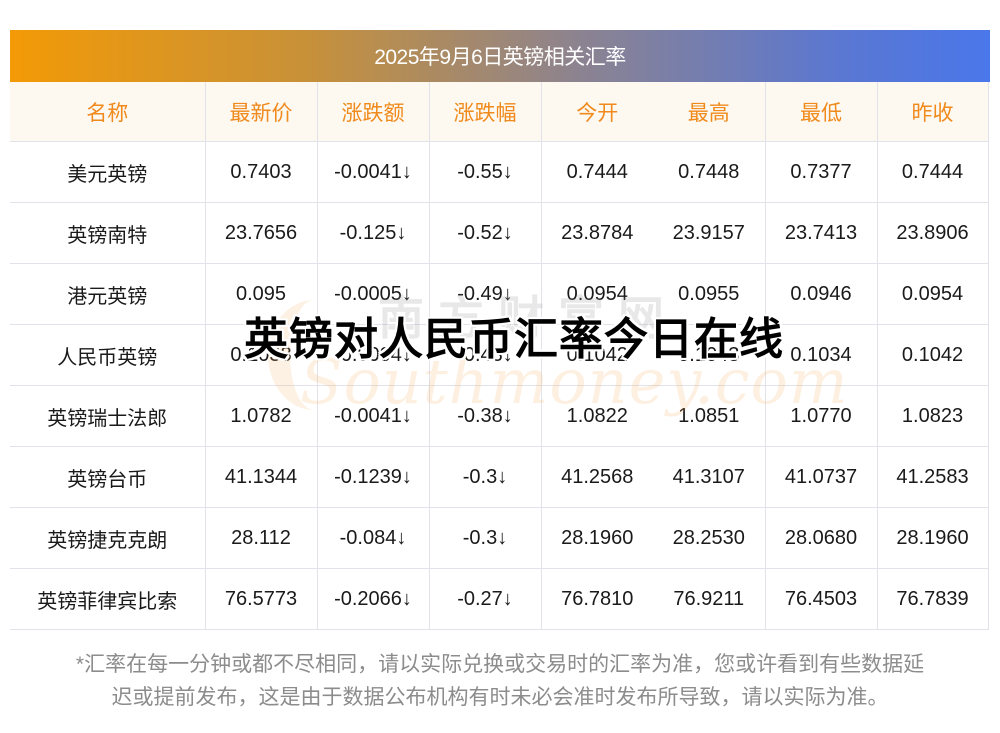 This screenshot has height=733, width=1000. Describe the element at coordinates (709, 599) in the screenshot. I see `high-price: 76.9211` at that location.